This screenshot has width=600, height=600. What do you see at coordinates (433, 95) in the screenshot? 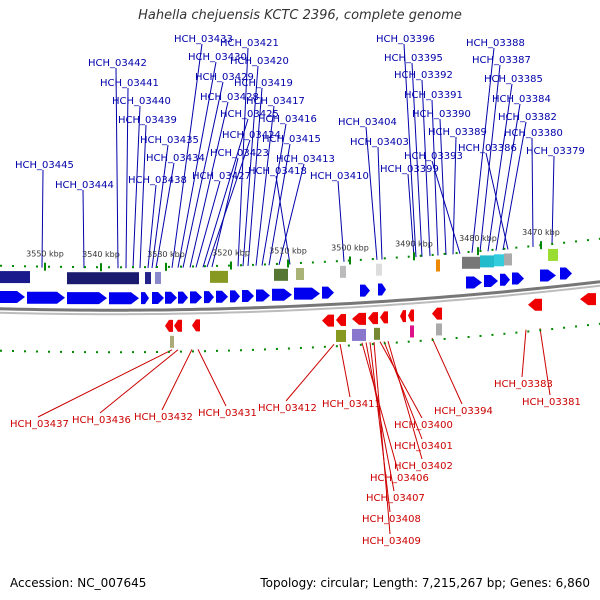
I see `forward-gene-label: HCH_03391` at bounding box center [433, 95].